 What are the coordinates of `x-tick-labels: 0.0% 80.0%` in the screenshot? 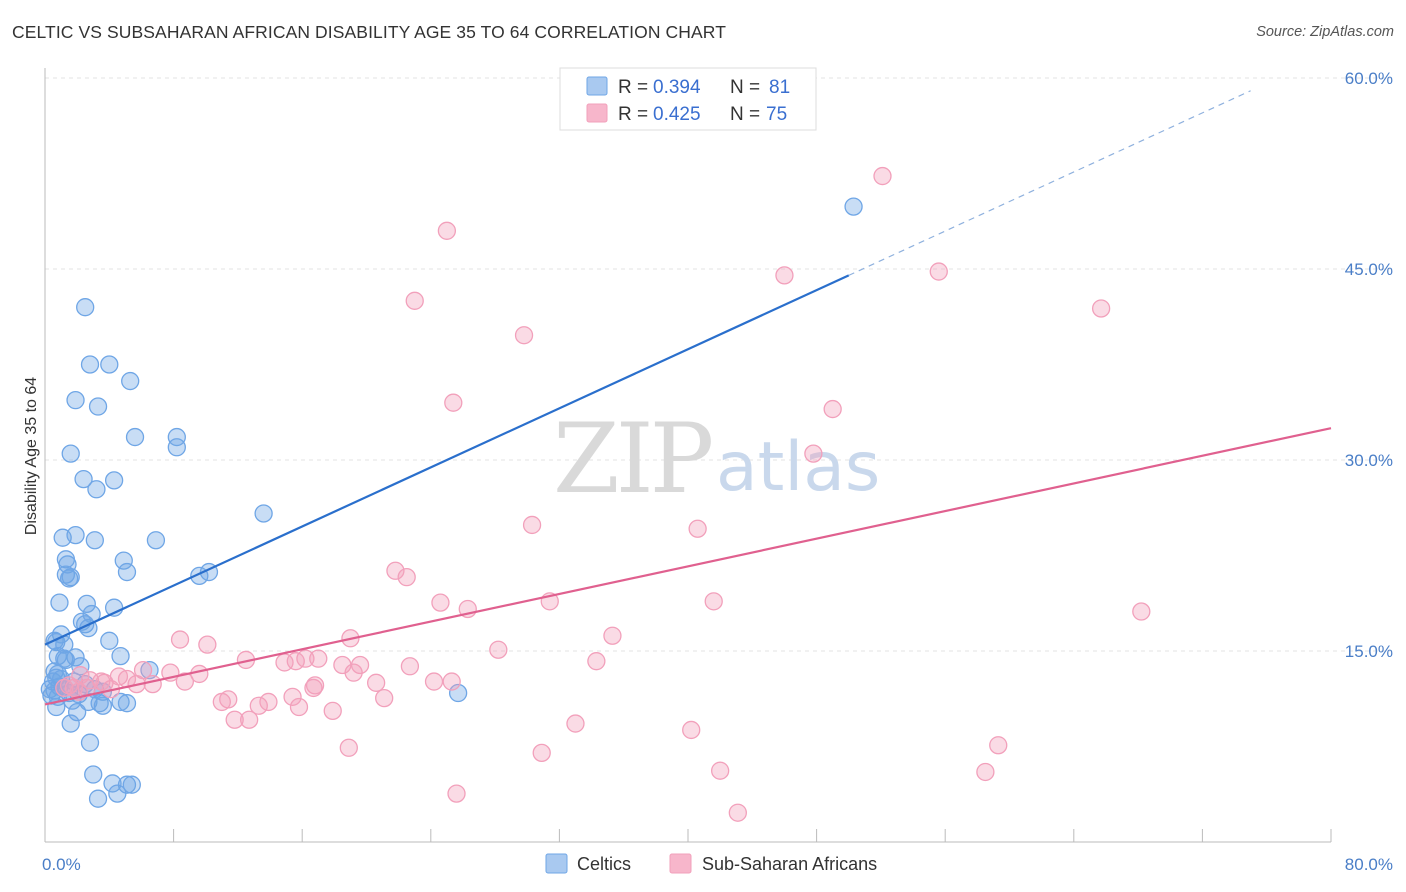 It's located at (717, 864).